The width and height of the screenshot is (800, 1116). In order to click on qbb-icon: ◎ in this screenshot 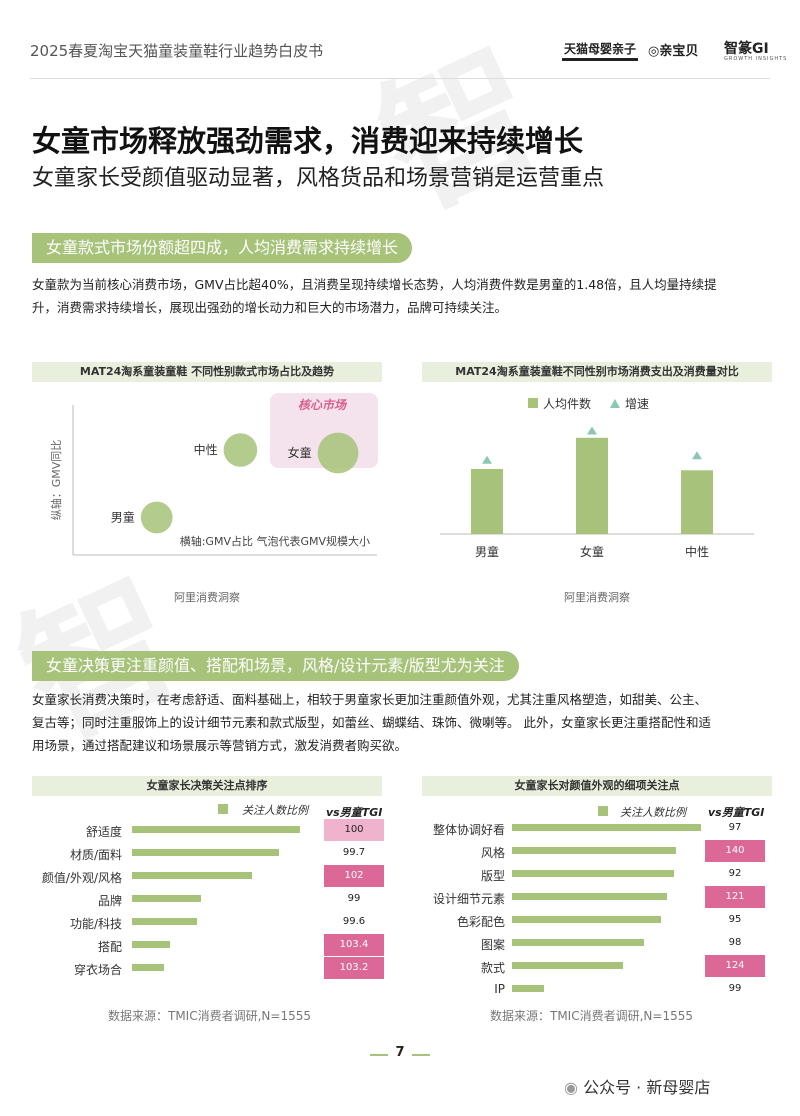, I will do `click(654, 51)`.